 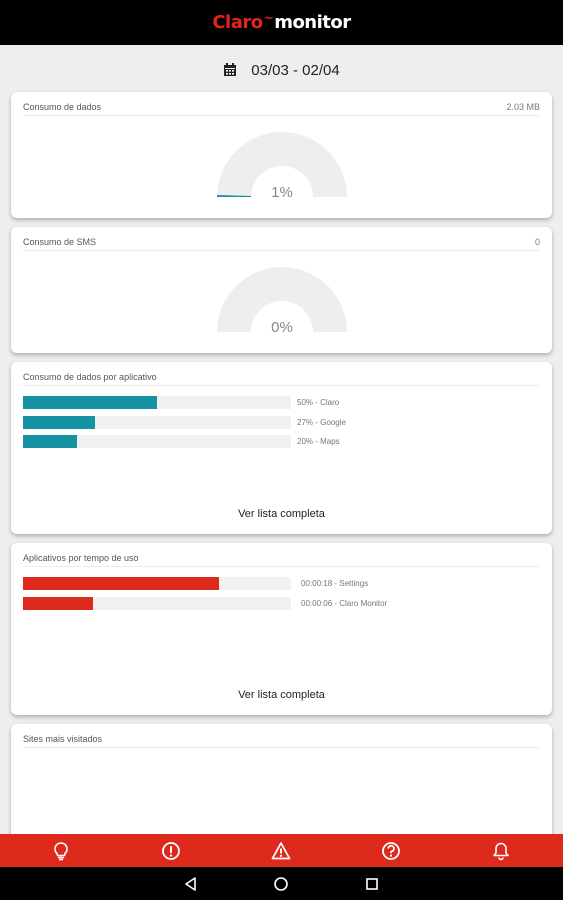 I want to click on logo-monitor-text: monitor, so click(x=312, y=22).